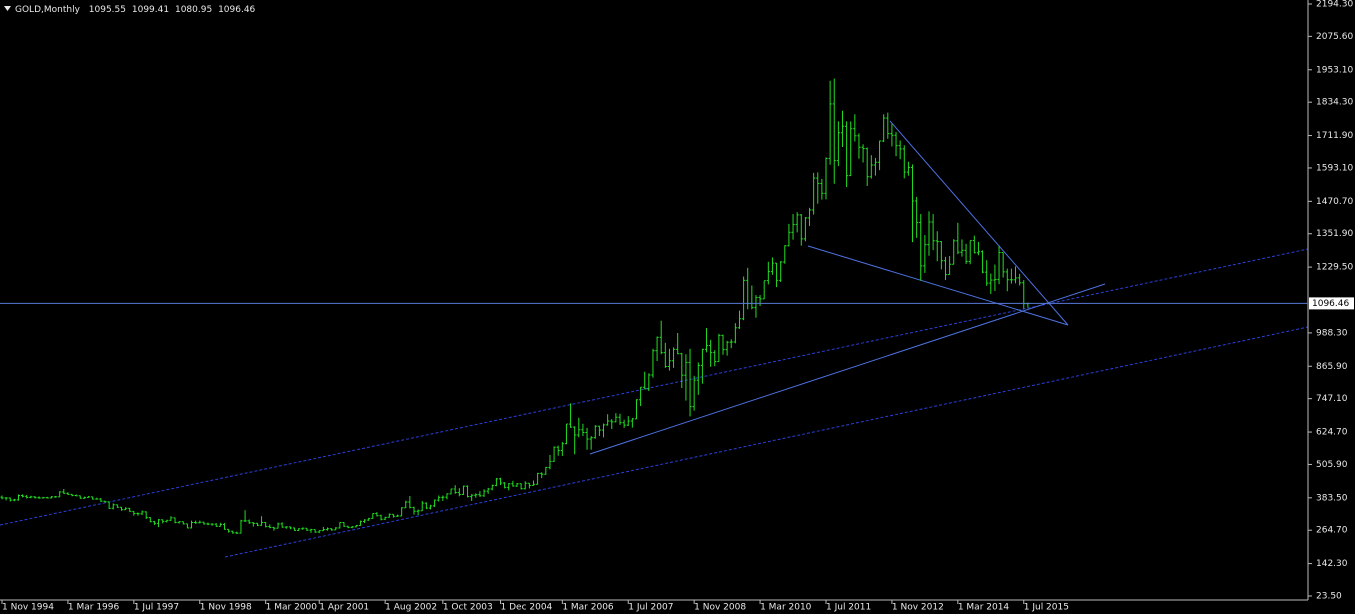 The height and width of the screenshot is (614, 1355). I want to click on y-tick-label: 142.30, so click(1332, 564).